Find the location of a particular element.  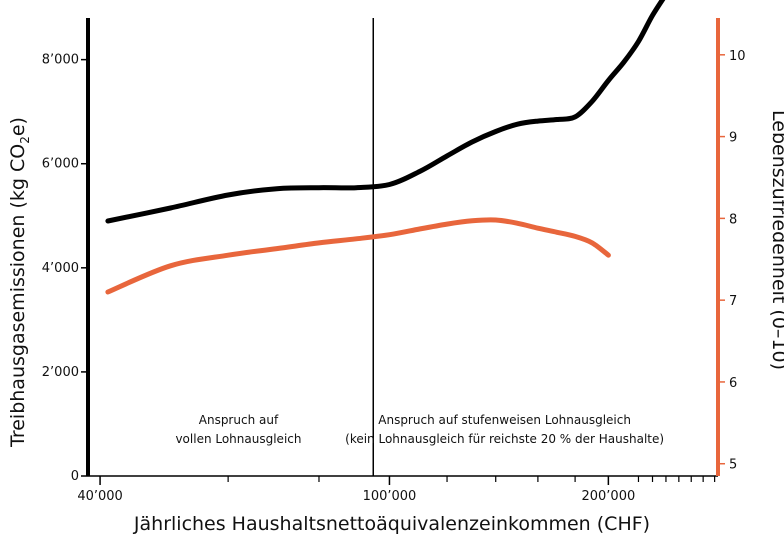

annotation-full-compensation: Anspruch auf is located at coordinates (239, 420).